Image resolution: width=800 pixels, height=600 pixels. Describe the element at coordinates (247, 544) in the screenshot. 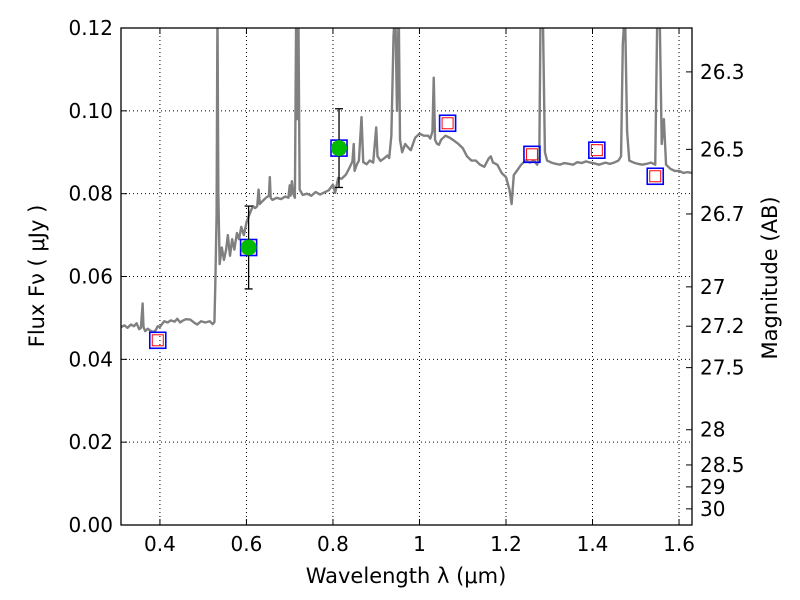

I see `x-tick-label: 0.6` at that location.